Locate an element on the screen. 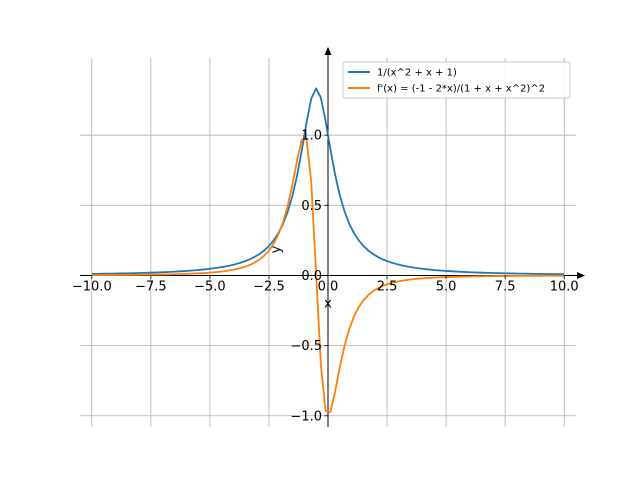 This screenshot has height=480, width=640. x-tick-label-7: 7.5 is located at coordinates (505, 286).